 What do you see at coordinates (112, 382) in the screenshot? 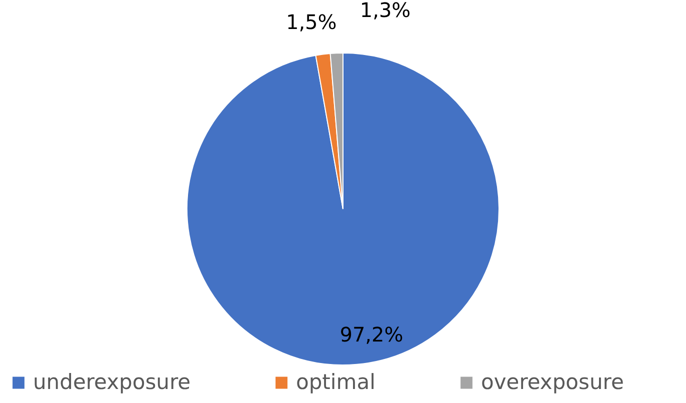
I see `legend-label: underexposure` at bounding box center [112, 382].